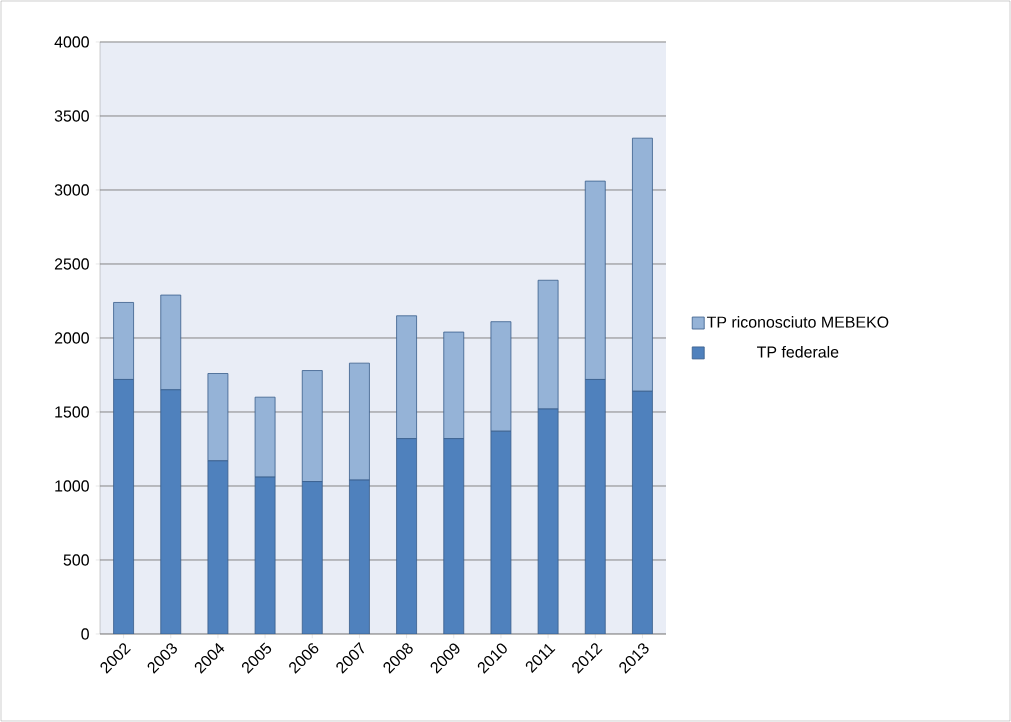 Image resolution: width=1011 pixels, height=722 pixels. What do you see at coordinates (76, 560) in the screenshot?
I see `y-tick-label: 500` at bounding box center [76, 560].